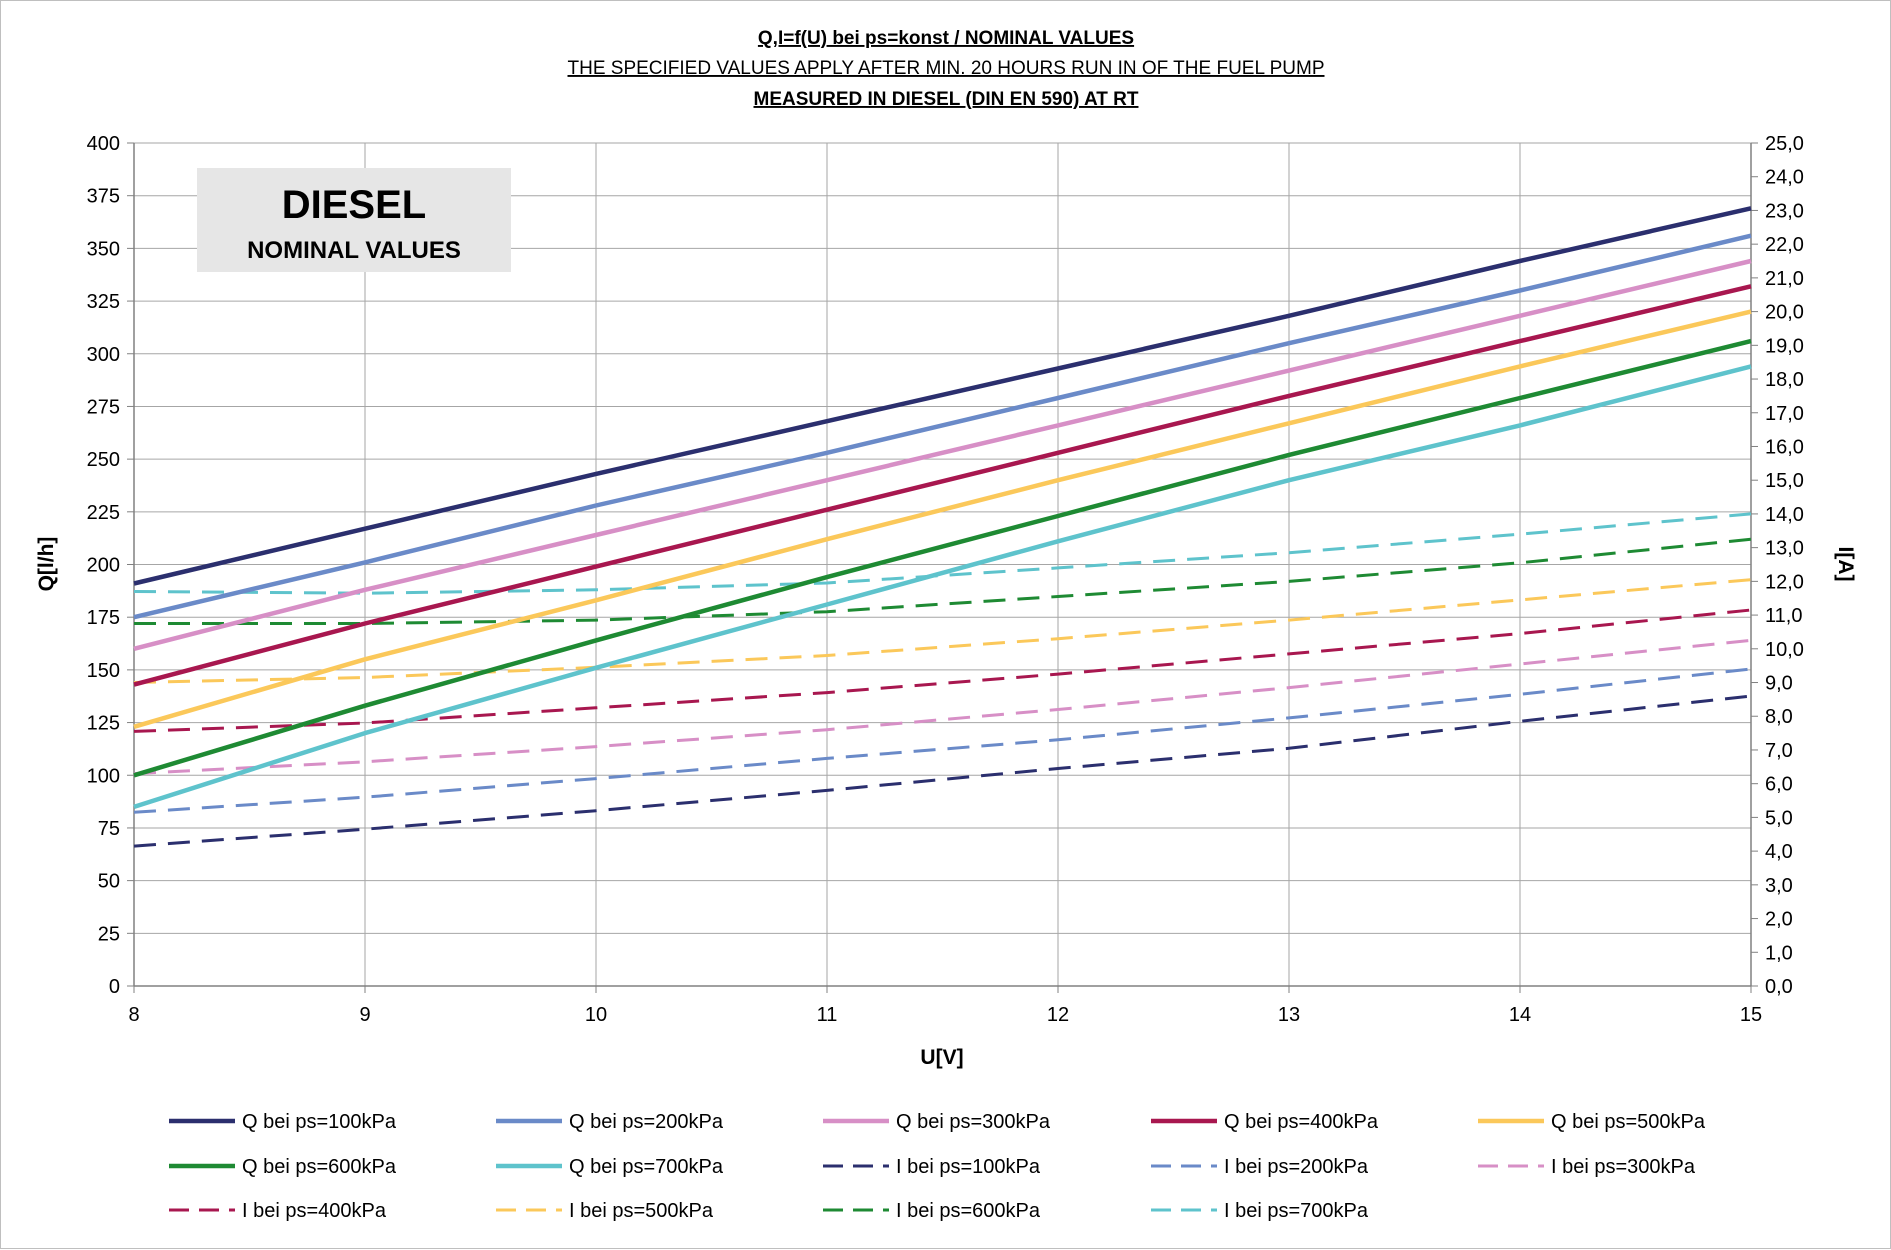  I want to click on x-tick-label: 14, so click(1520, 1015).